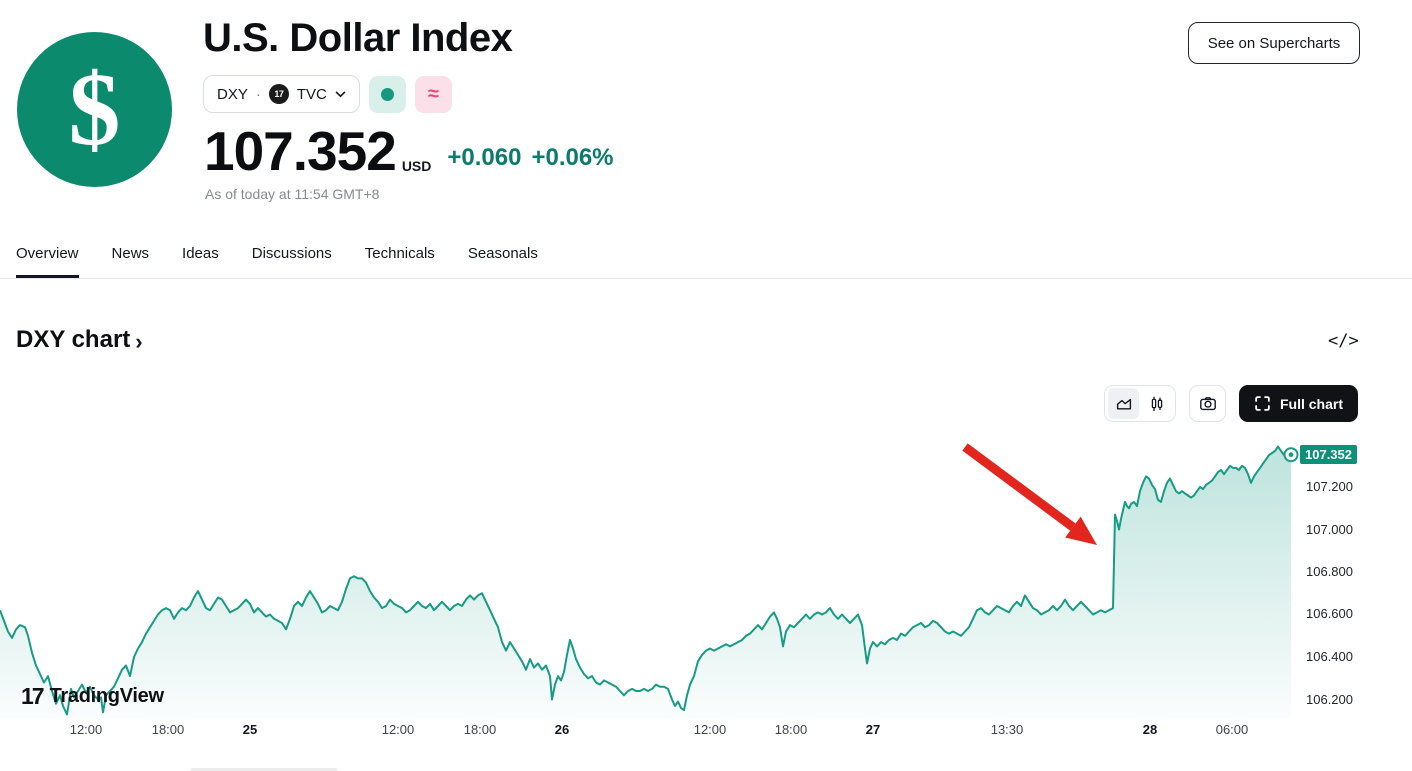  I want to click on last-price: 107.352, so click(300, 151).